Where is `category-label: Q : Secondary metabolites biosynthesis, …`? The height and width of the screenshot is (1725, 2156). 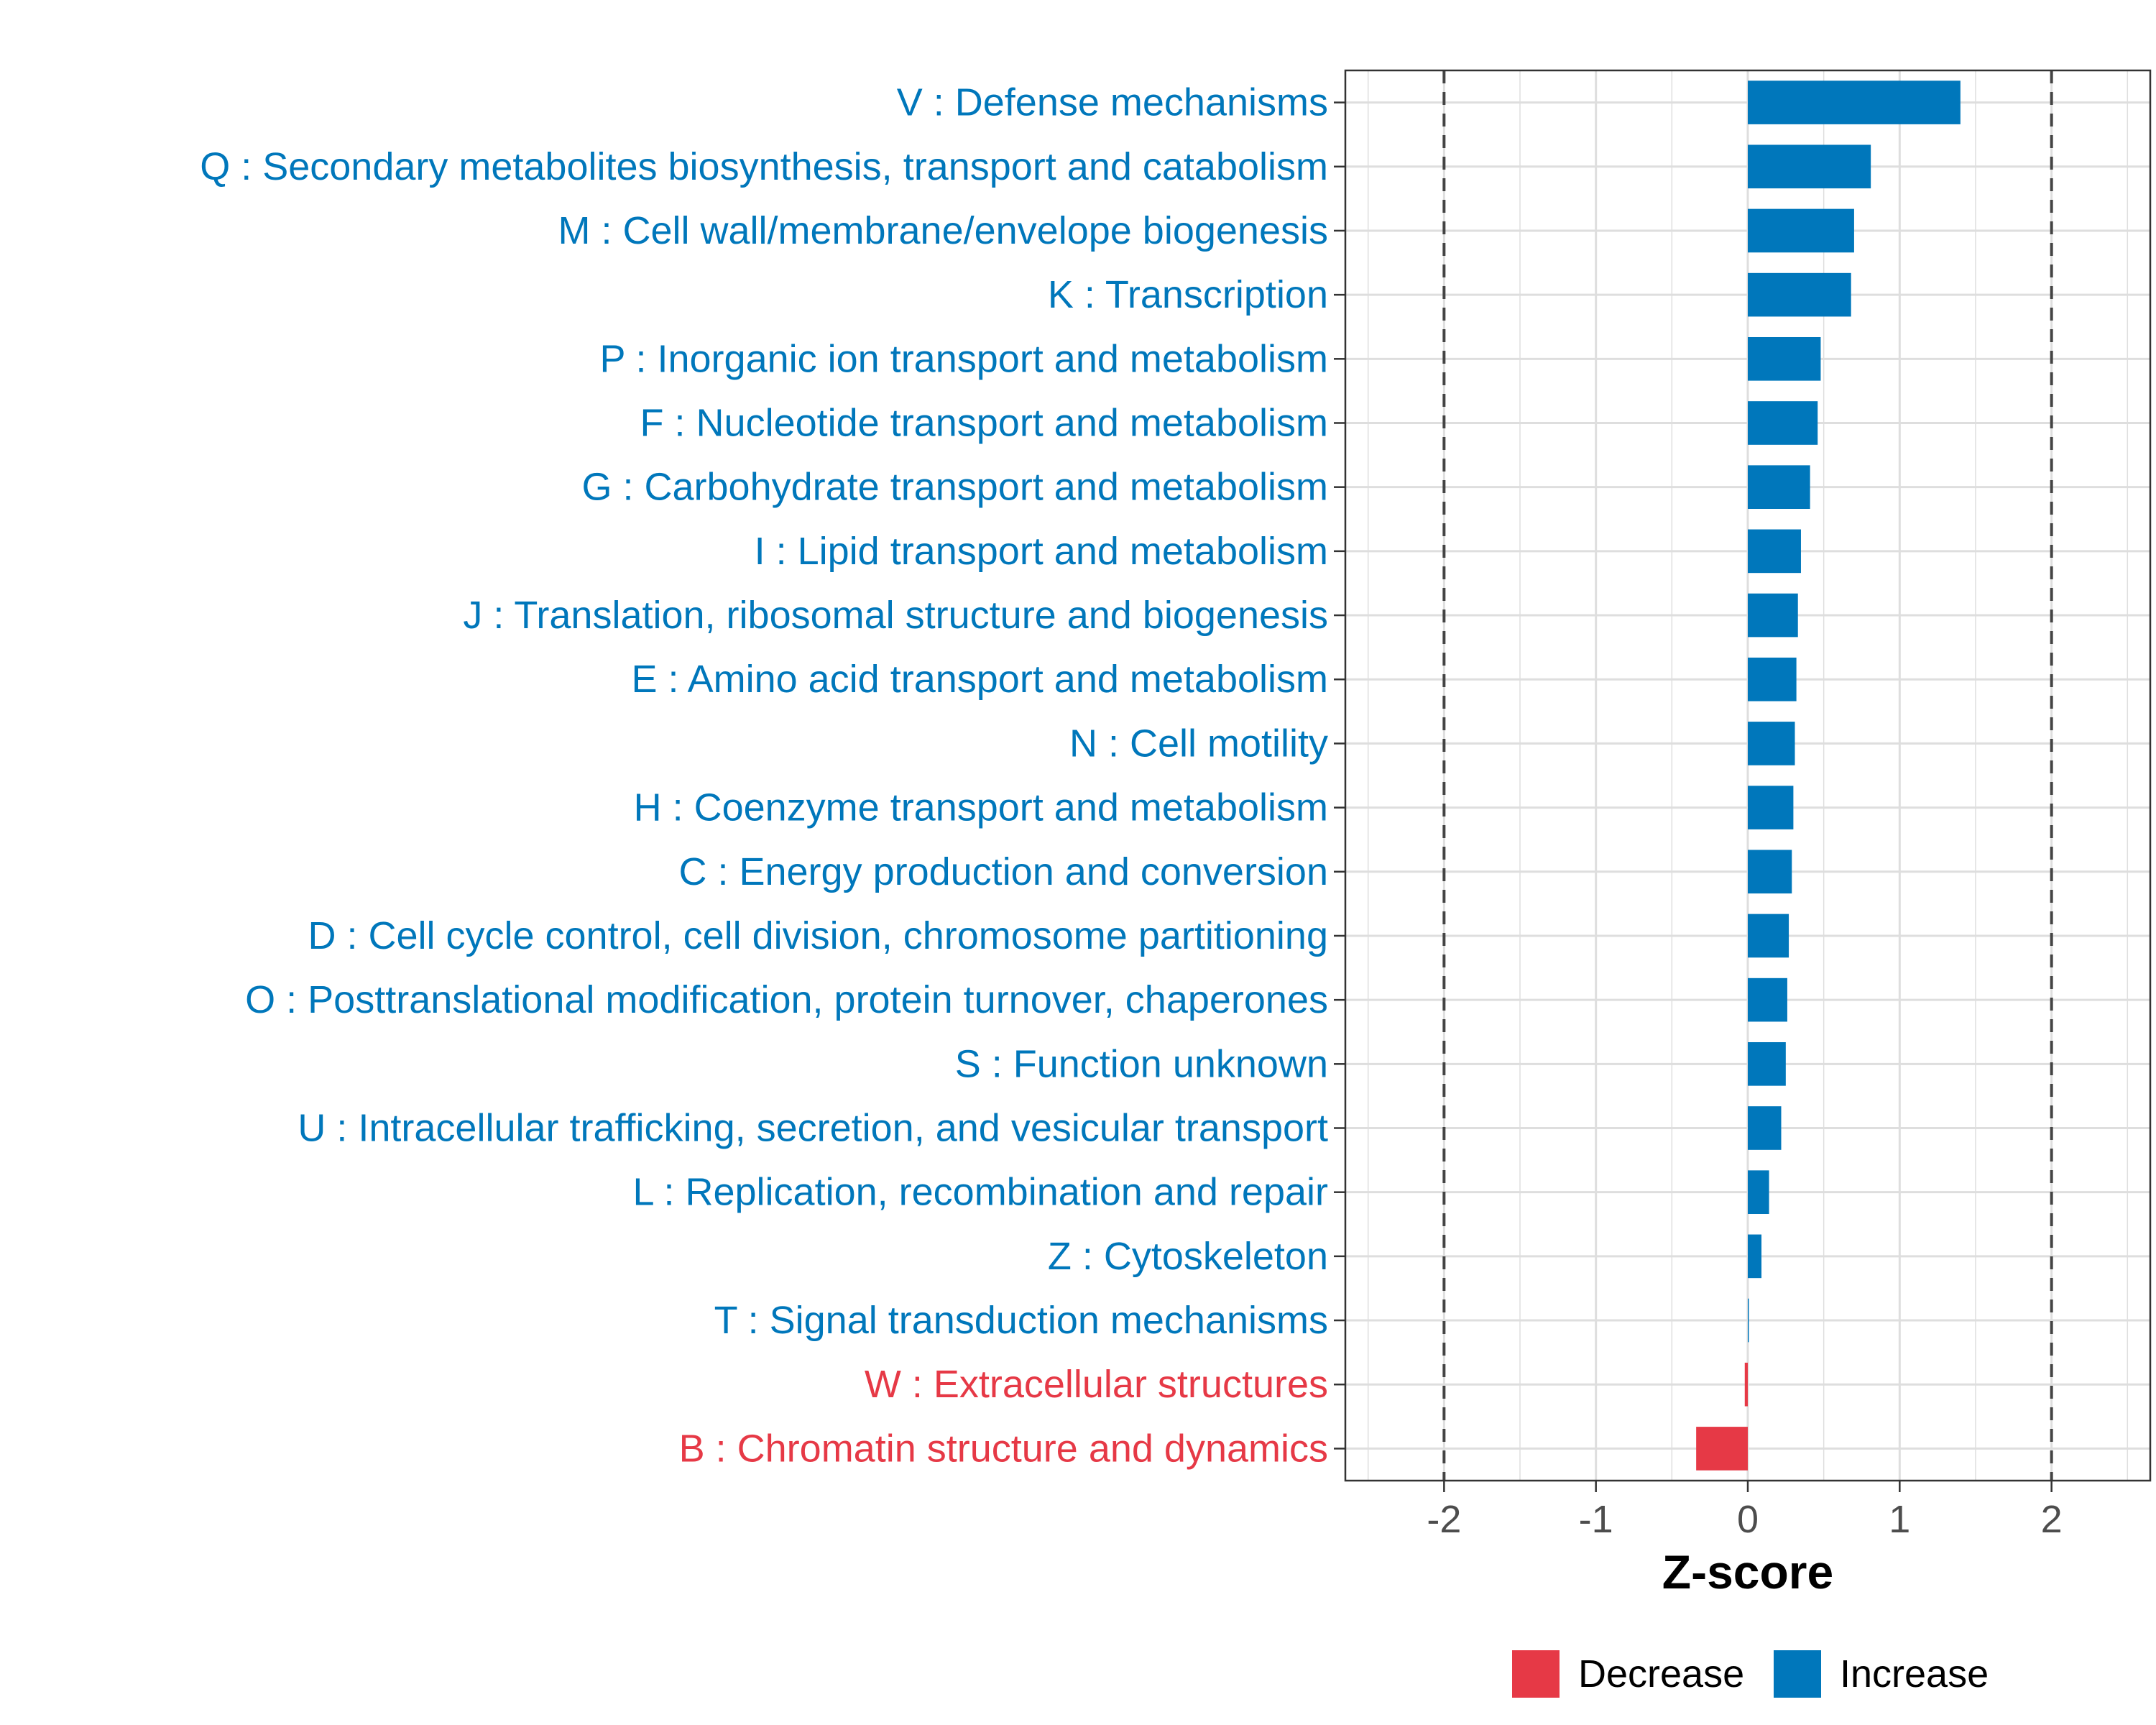 category-label: Q : Secondary metabolites biosynthesis, … is located at coordinates (764, 166).